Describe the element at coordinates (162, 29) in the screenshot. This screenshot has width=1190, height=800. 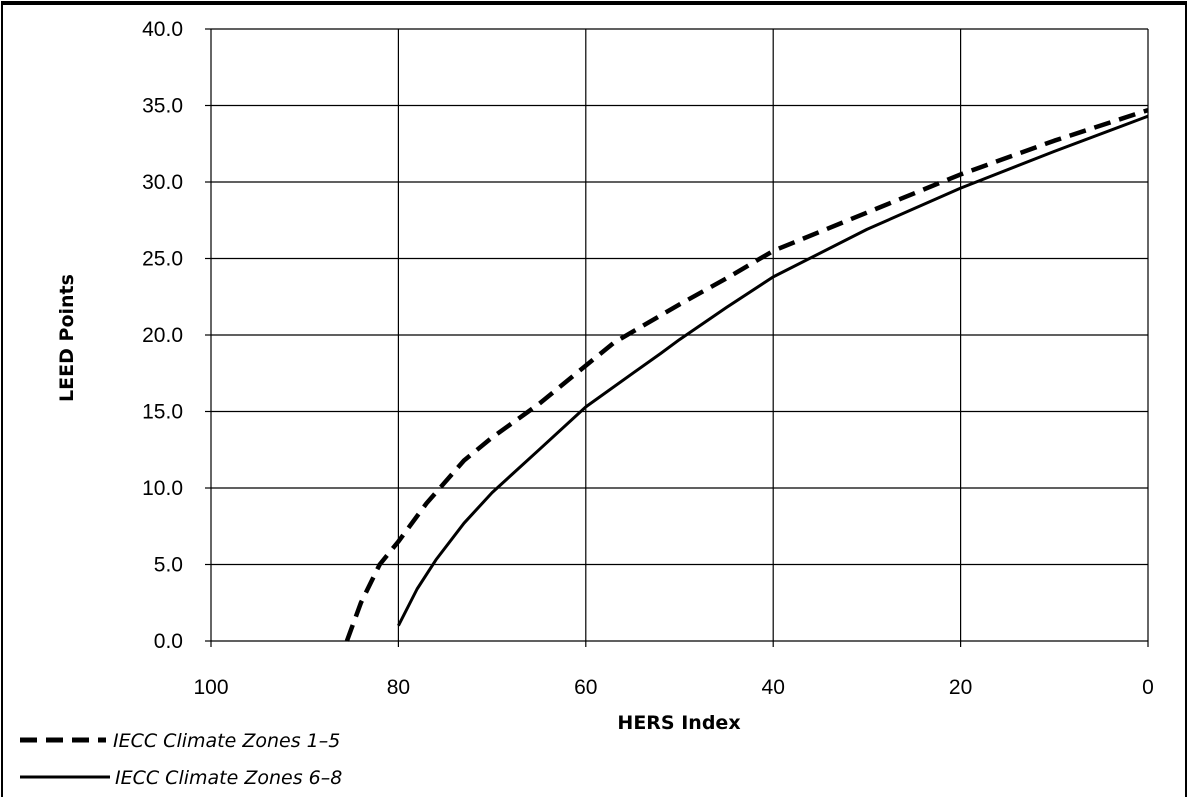
I see `y-tick-label: 40.0` at that location.